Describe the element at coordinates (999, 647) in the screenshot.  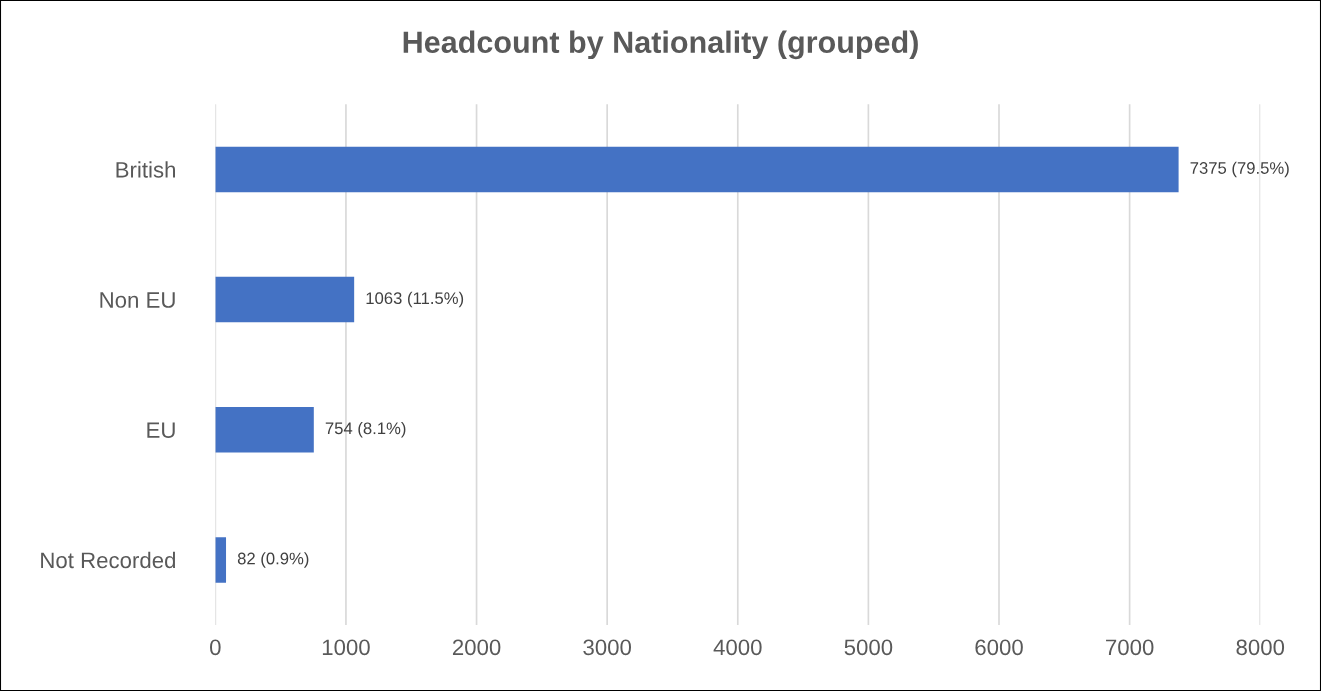
I see `x-tick-label: 6000` at that location.